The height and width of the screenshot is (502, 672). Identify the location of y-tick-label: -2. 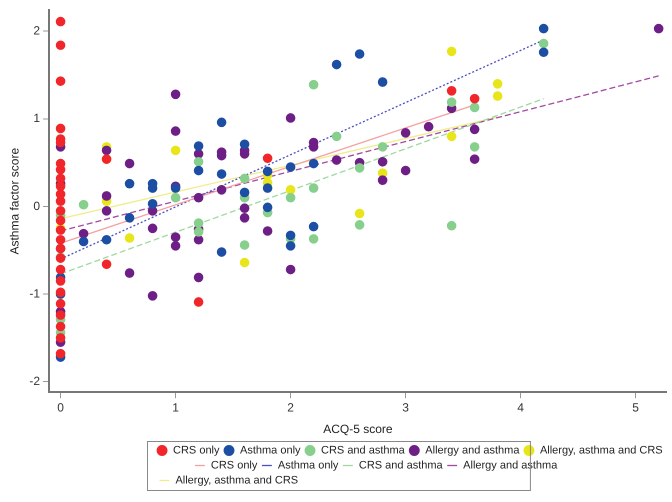
(34, 381).